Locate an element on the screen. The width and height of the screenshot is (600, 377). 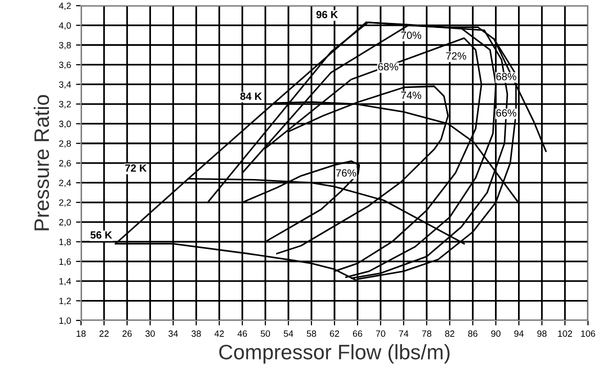
x-tick-label: 98 is located at coordinates (542, 333).